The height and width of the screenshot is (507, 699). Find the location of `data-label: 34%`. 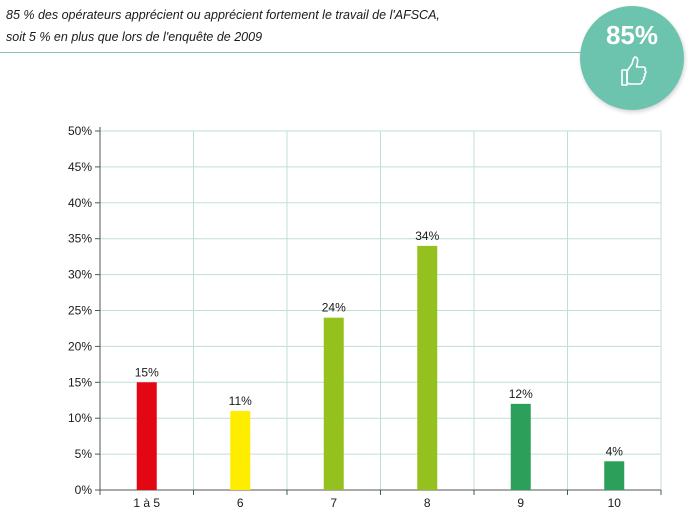

data-label: 34% is located at coordinates (427, 236).